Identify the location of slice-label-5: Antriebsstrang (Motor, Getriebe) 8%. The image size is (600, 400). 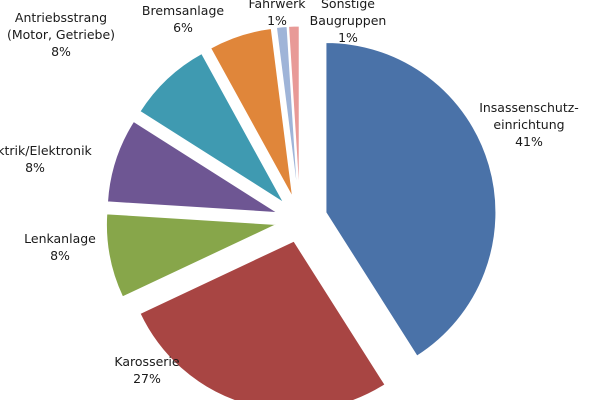
(61, 34).